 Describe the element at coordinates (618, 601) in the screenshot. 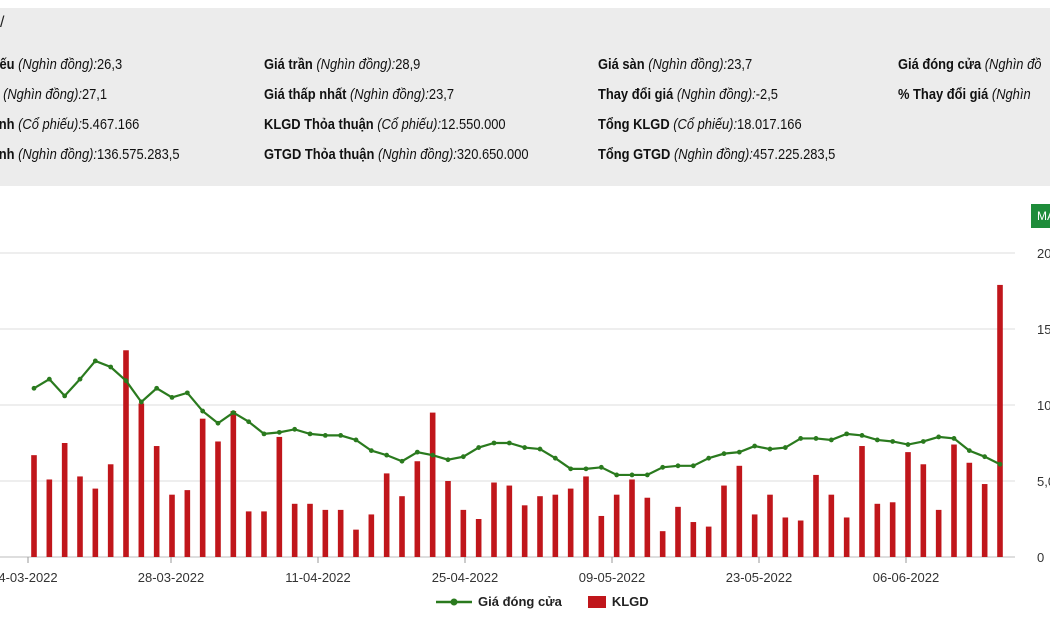

I see `legend-item-klgd: KLGD` at that location.